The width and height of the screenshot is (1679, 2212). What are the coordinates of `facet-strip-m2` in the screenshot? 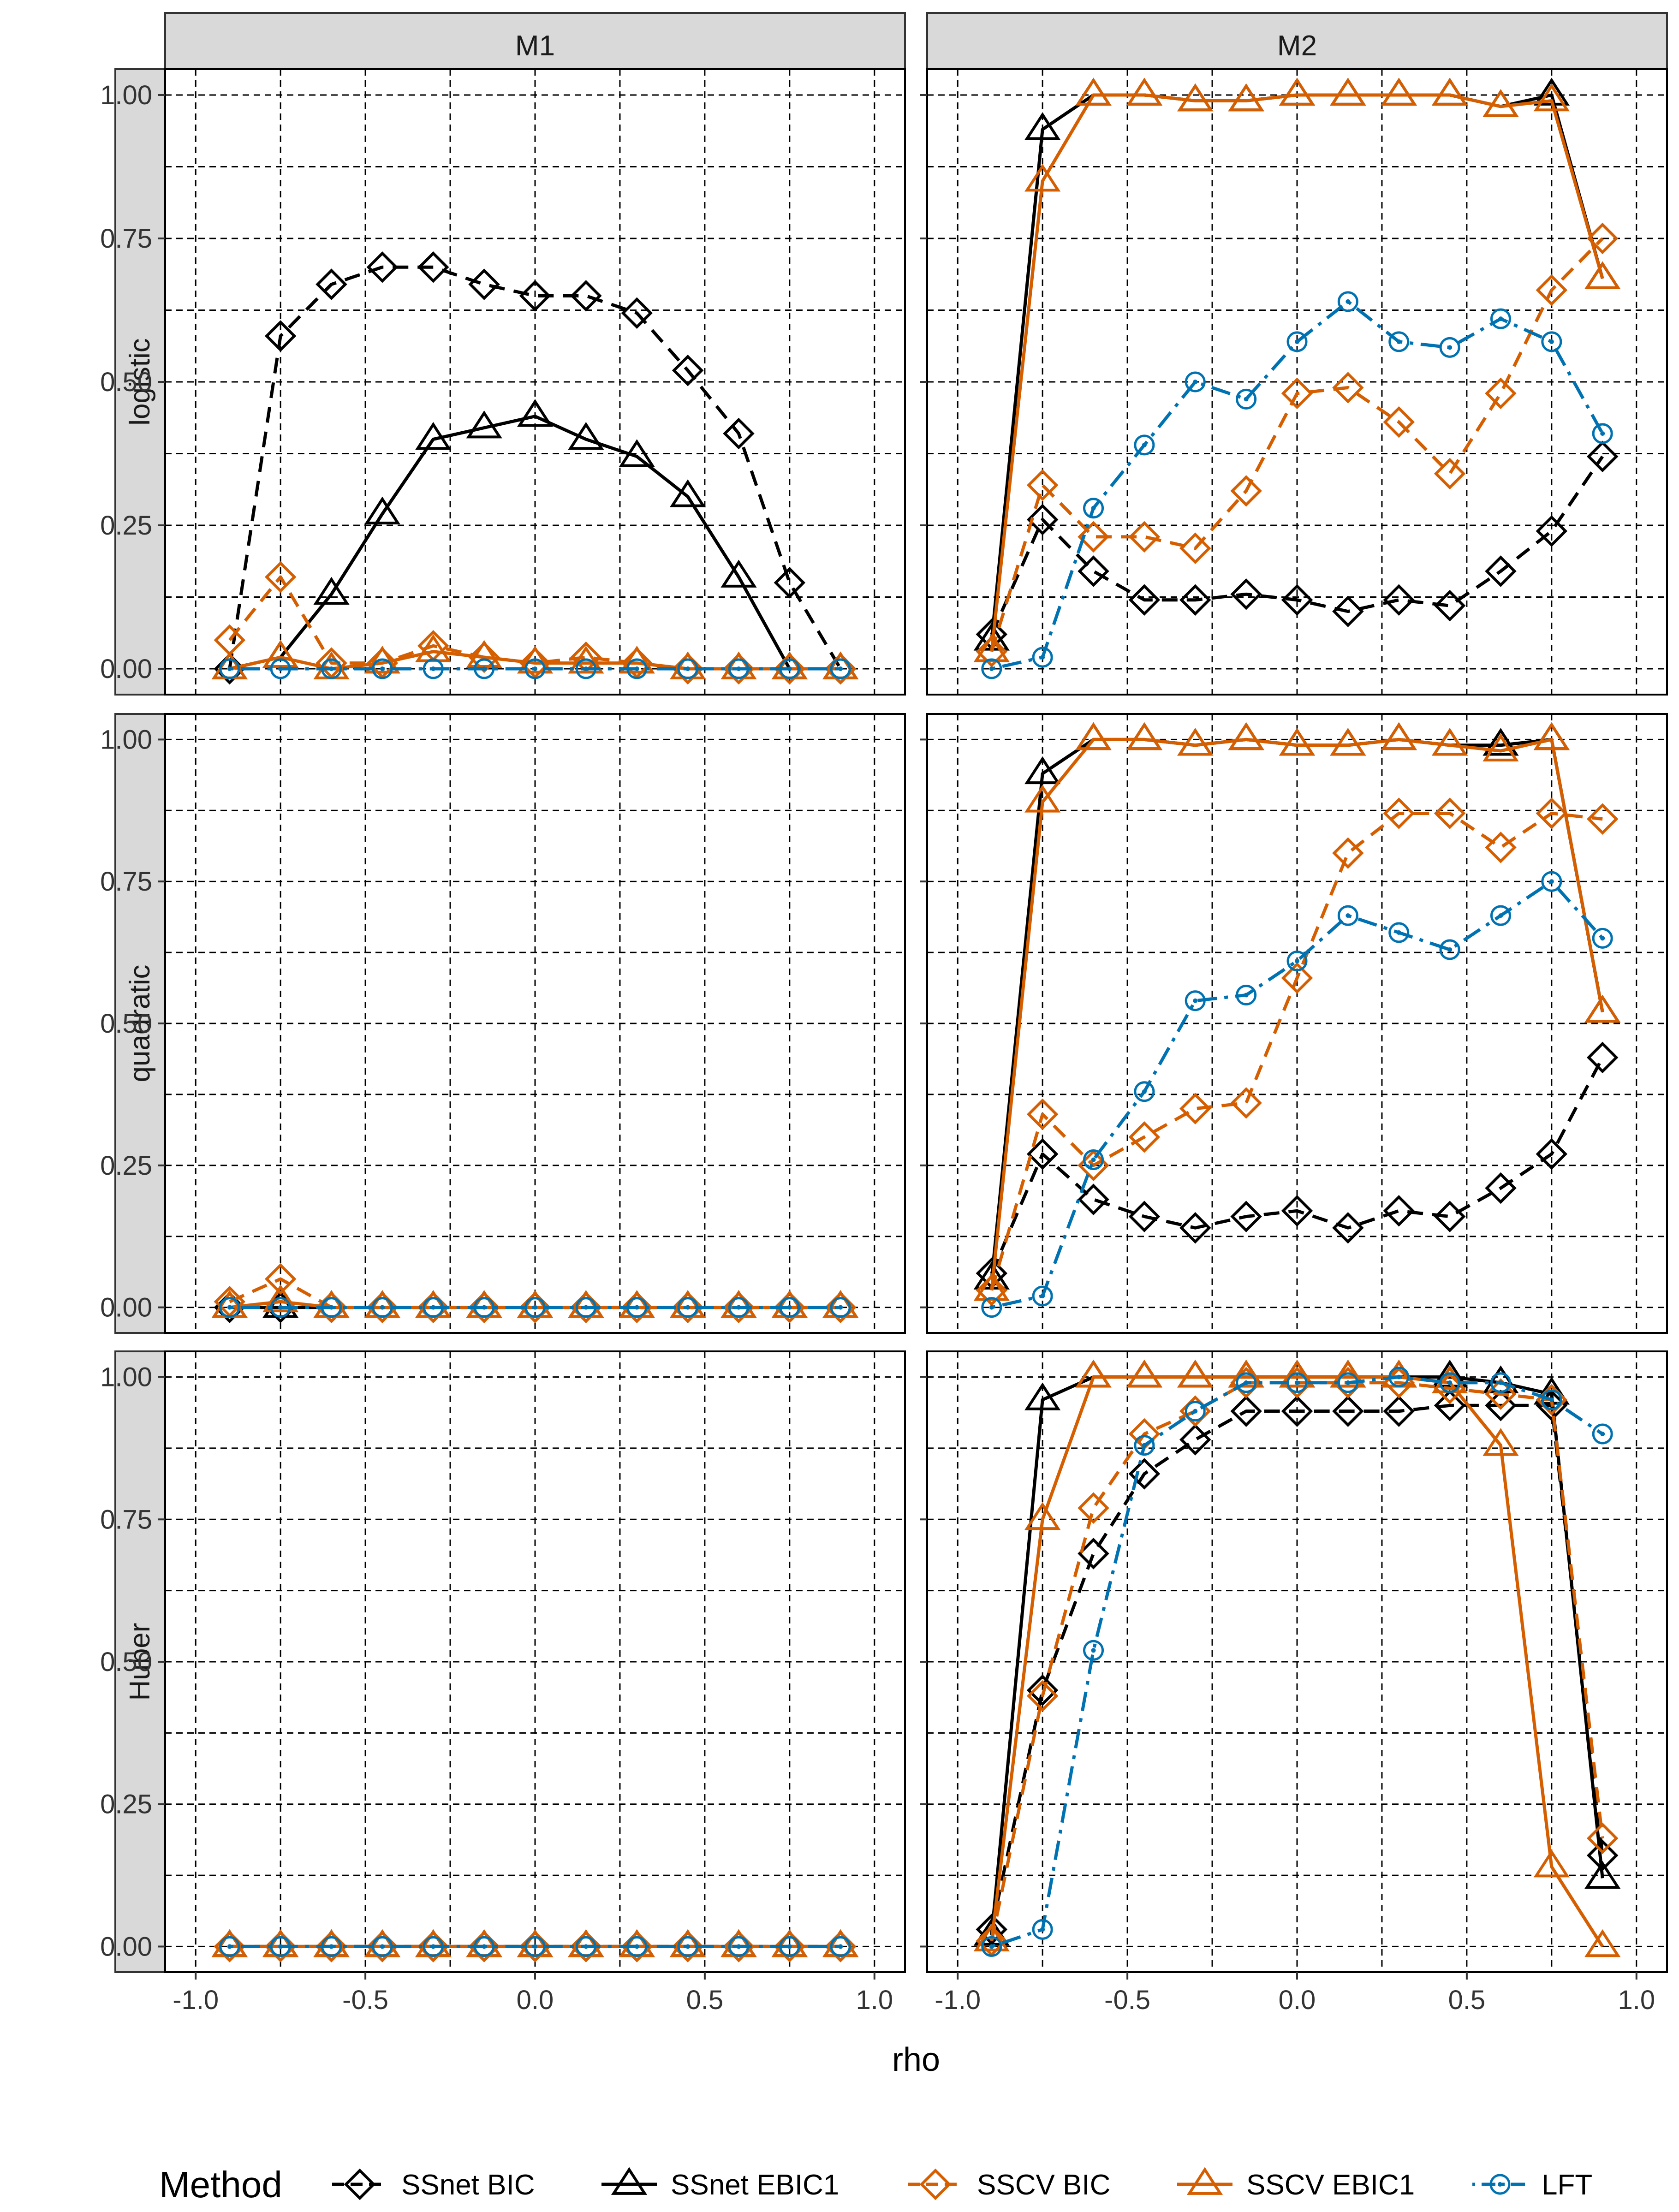 It's located at (1297, 45).